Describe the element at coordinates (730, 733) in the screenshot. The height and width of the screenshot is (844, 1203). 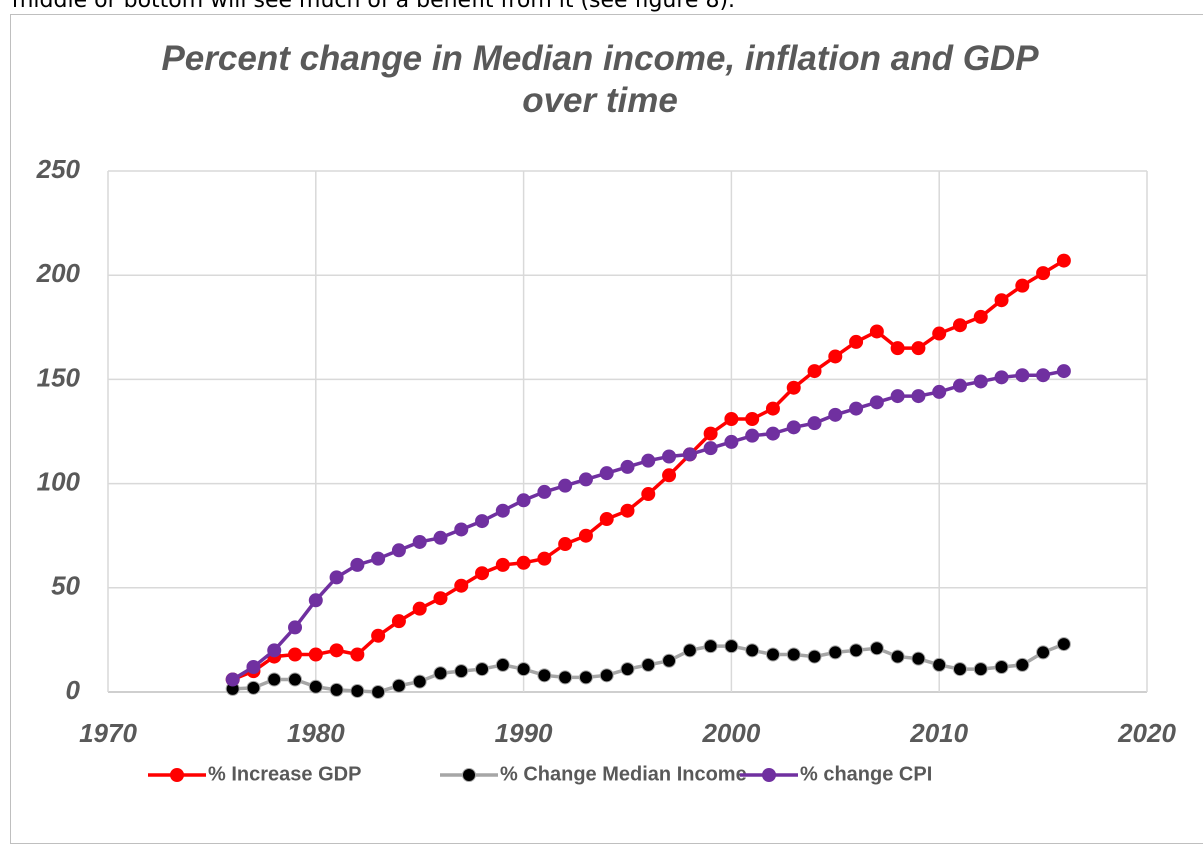
I see `x-tick-label: 2000` at that location.